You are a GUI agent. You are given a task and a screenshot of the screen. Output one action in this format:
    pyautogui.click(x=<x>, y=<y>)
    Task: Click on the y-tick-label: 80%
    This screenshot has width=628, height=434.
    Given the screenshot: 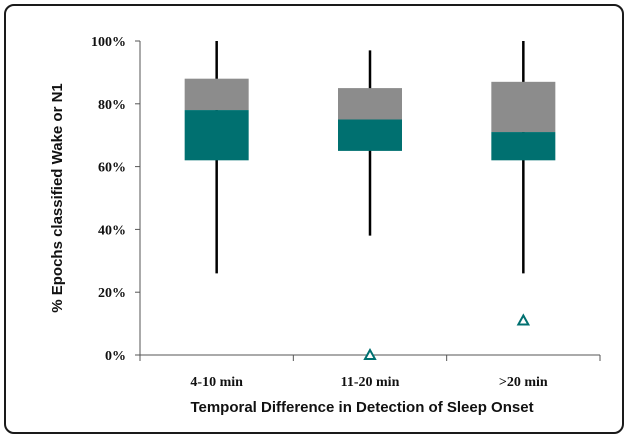 What is the action you would take?
    pyautogui.click(x=112, y=105)
    